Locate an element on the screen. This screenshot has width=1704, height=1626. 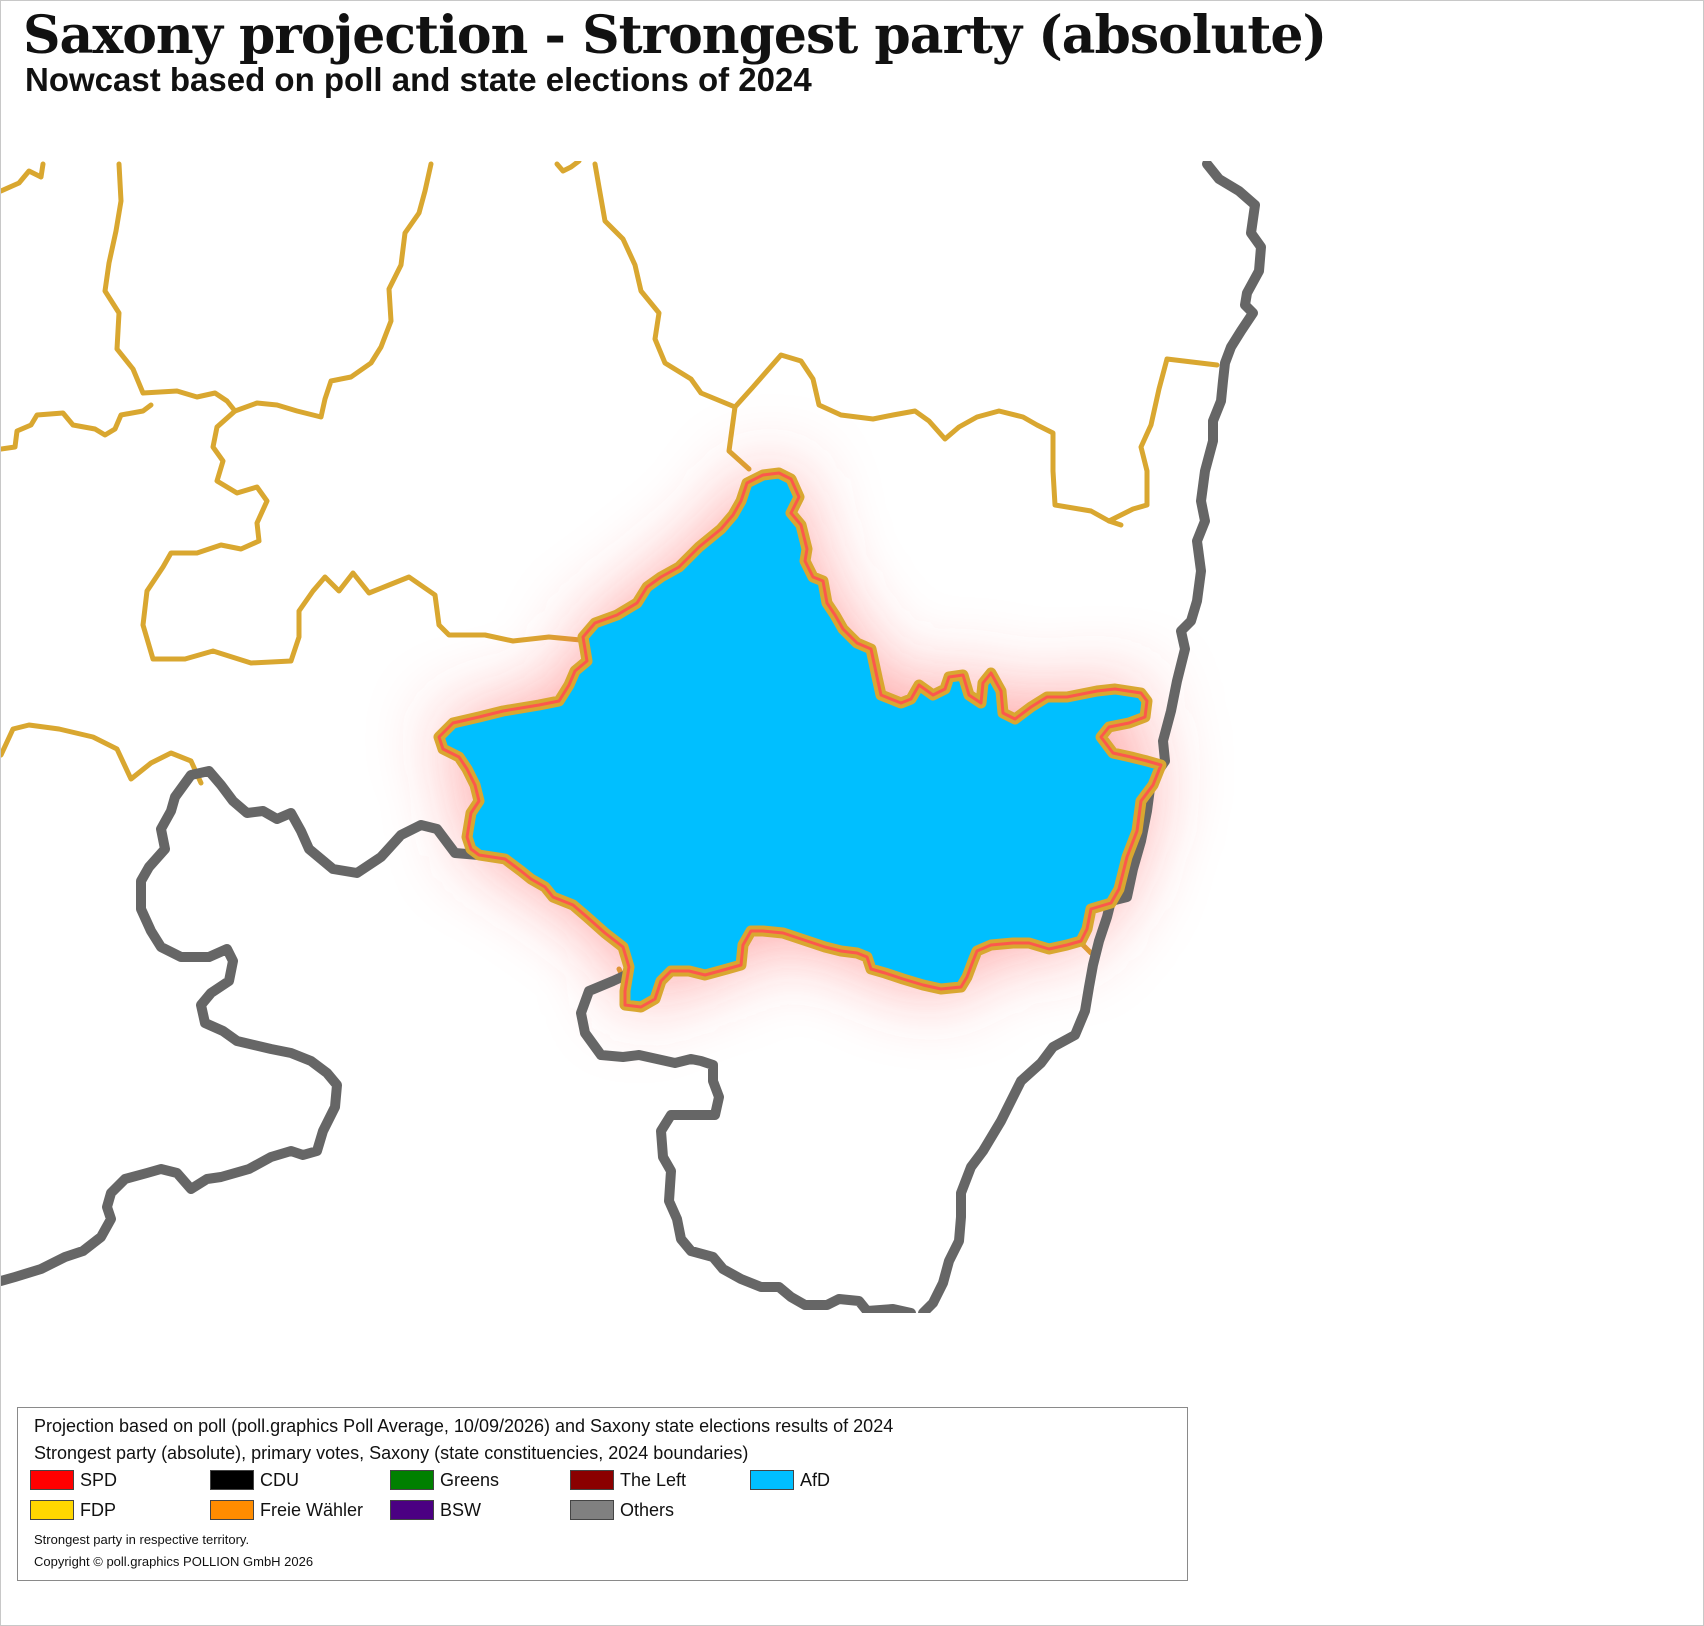
legend-entry-label: The Left is located at coordinates (653, 1479).